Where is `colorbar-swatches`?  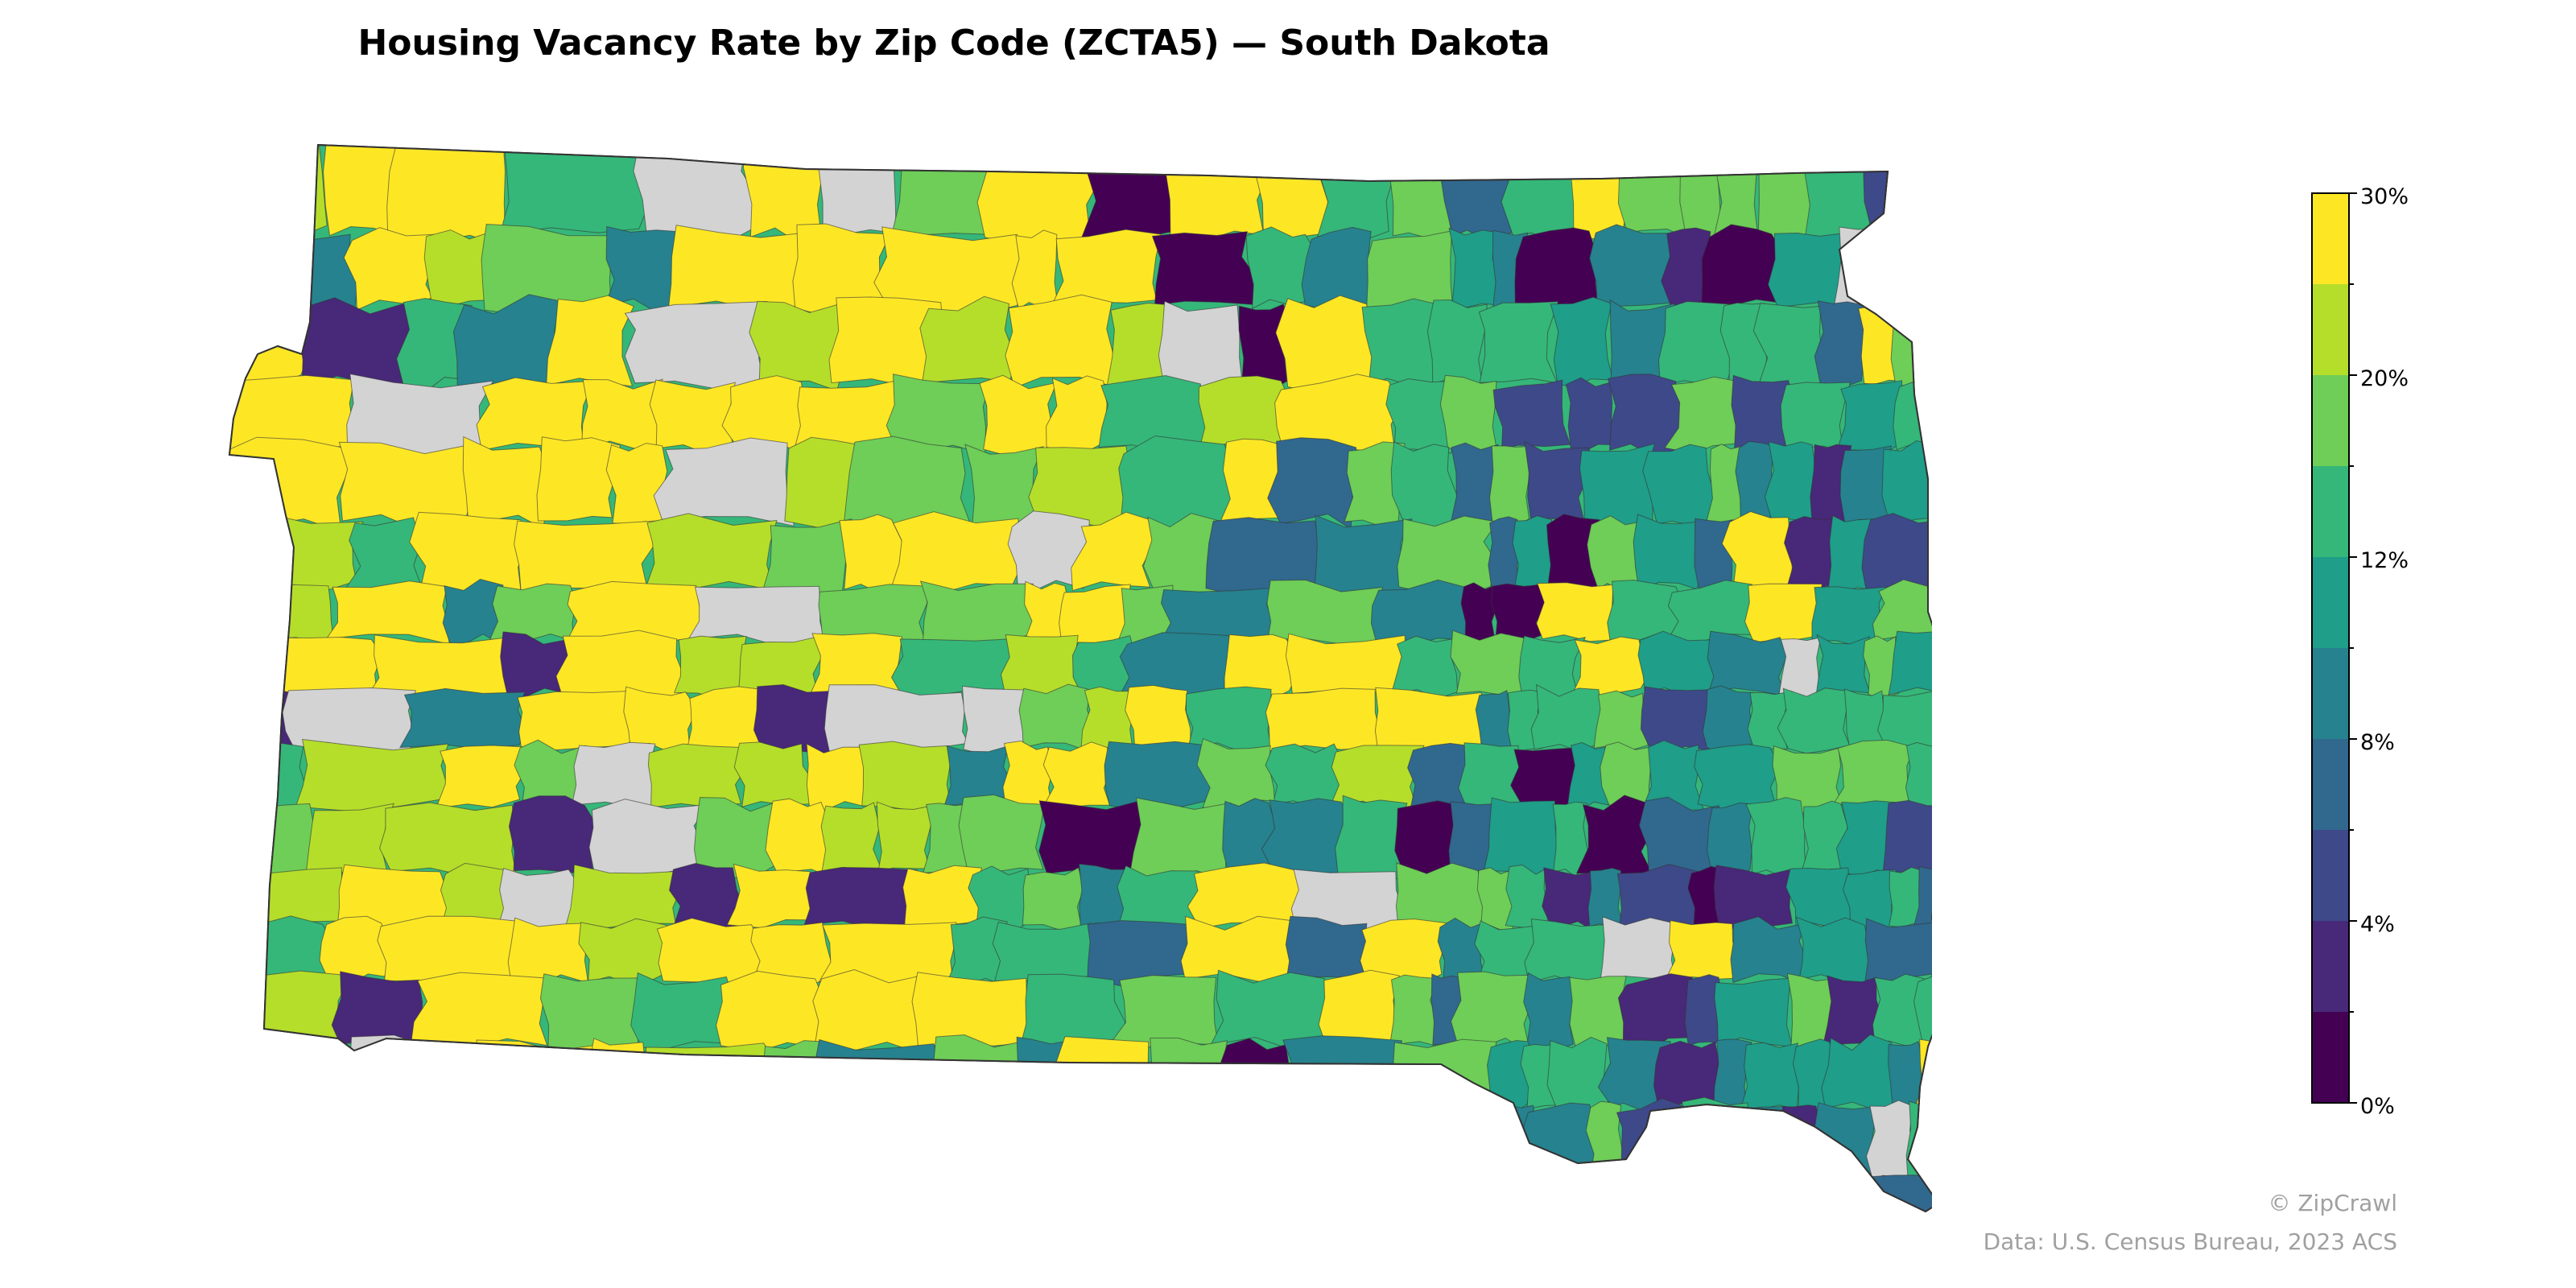
colorbar-swatches is located at coordinates (2330, 648).